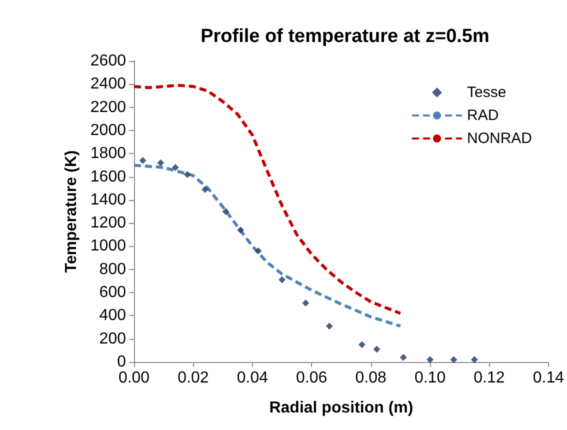  I want to click on y-tick-label: 1800, so click(108, 153).